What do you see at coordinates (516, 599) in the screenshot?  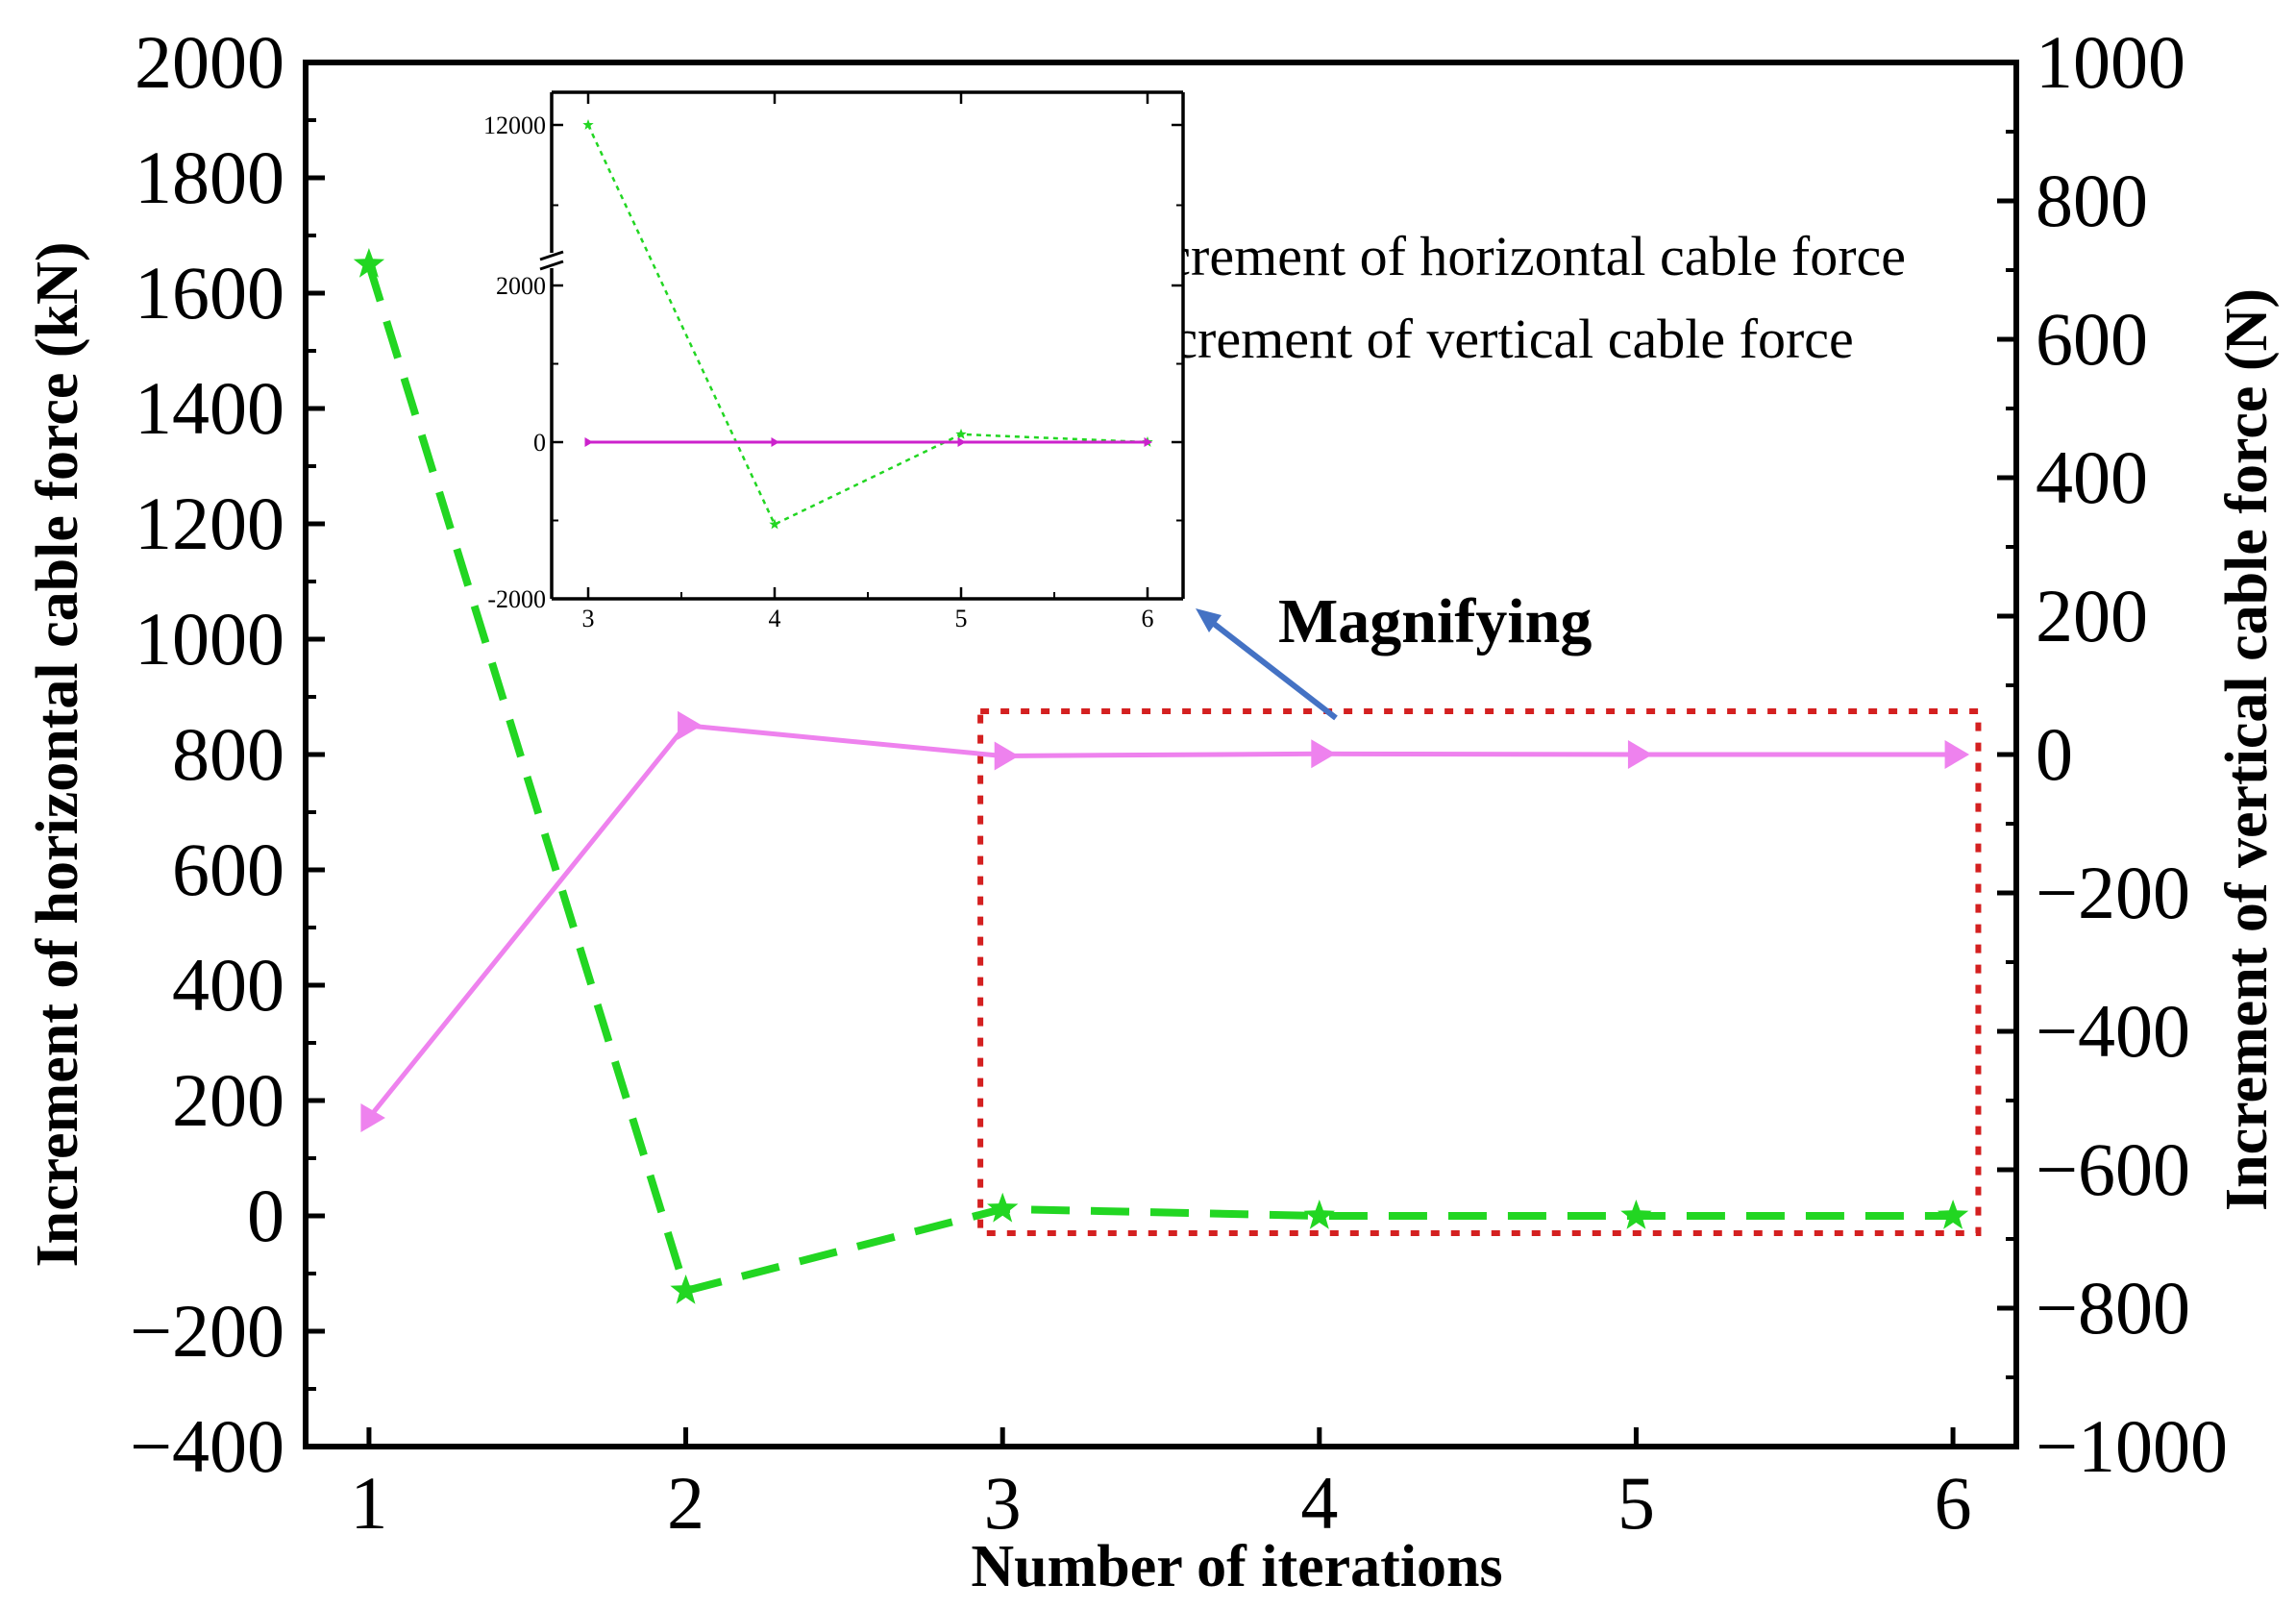 I see `inset-y-tick-label: -2000` at bounding box center [516, 599].